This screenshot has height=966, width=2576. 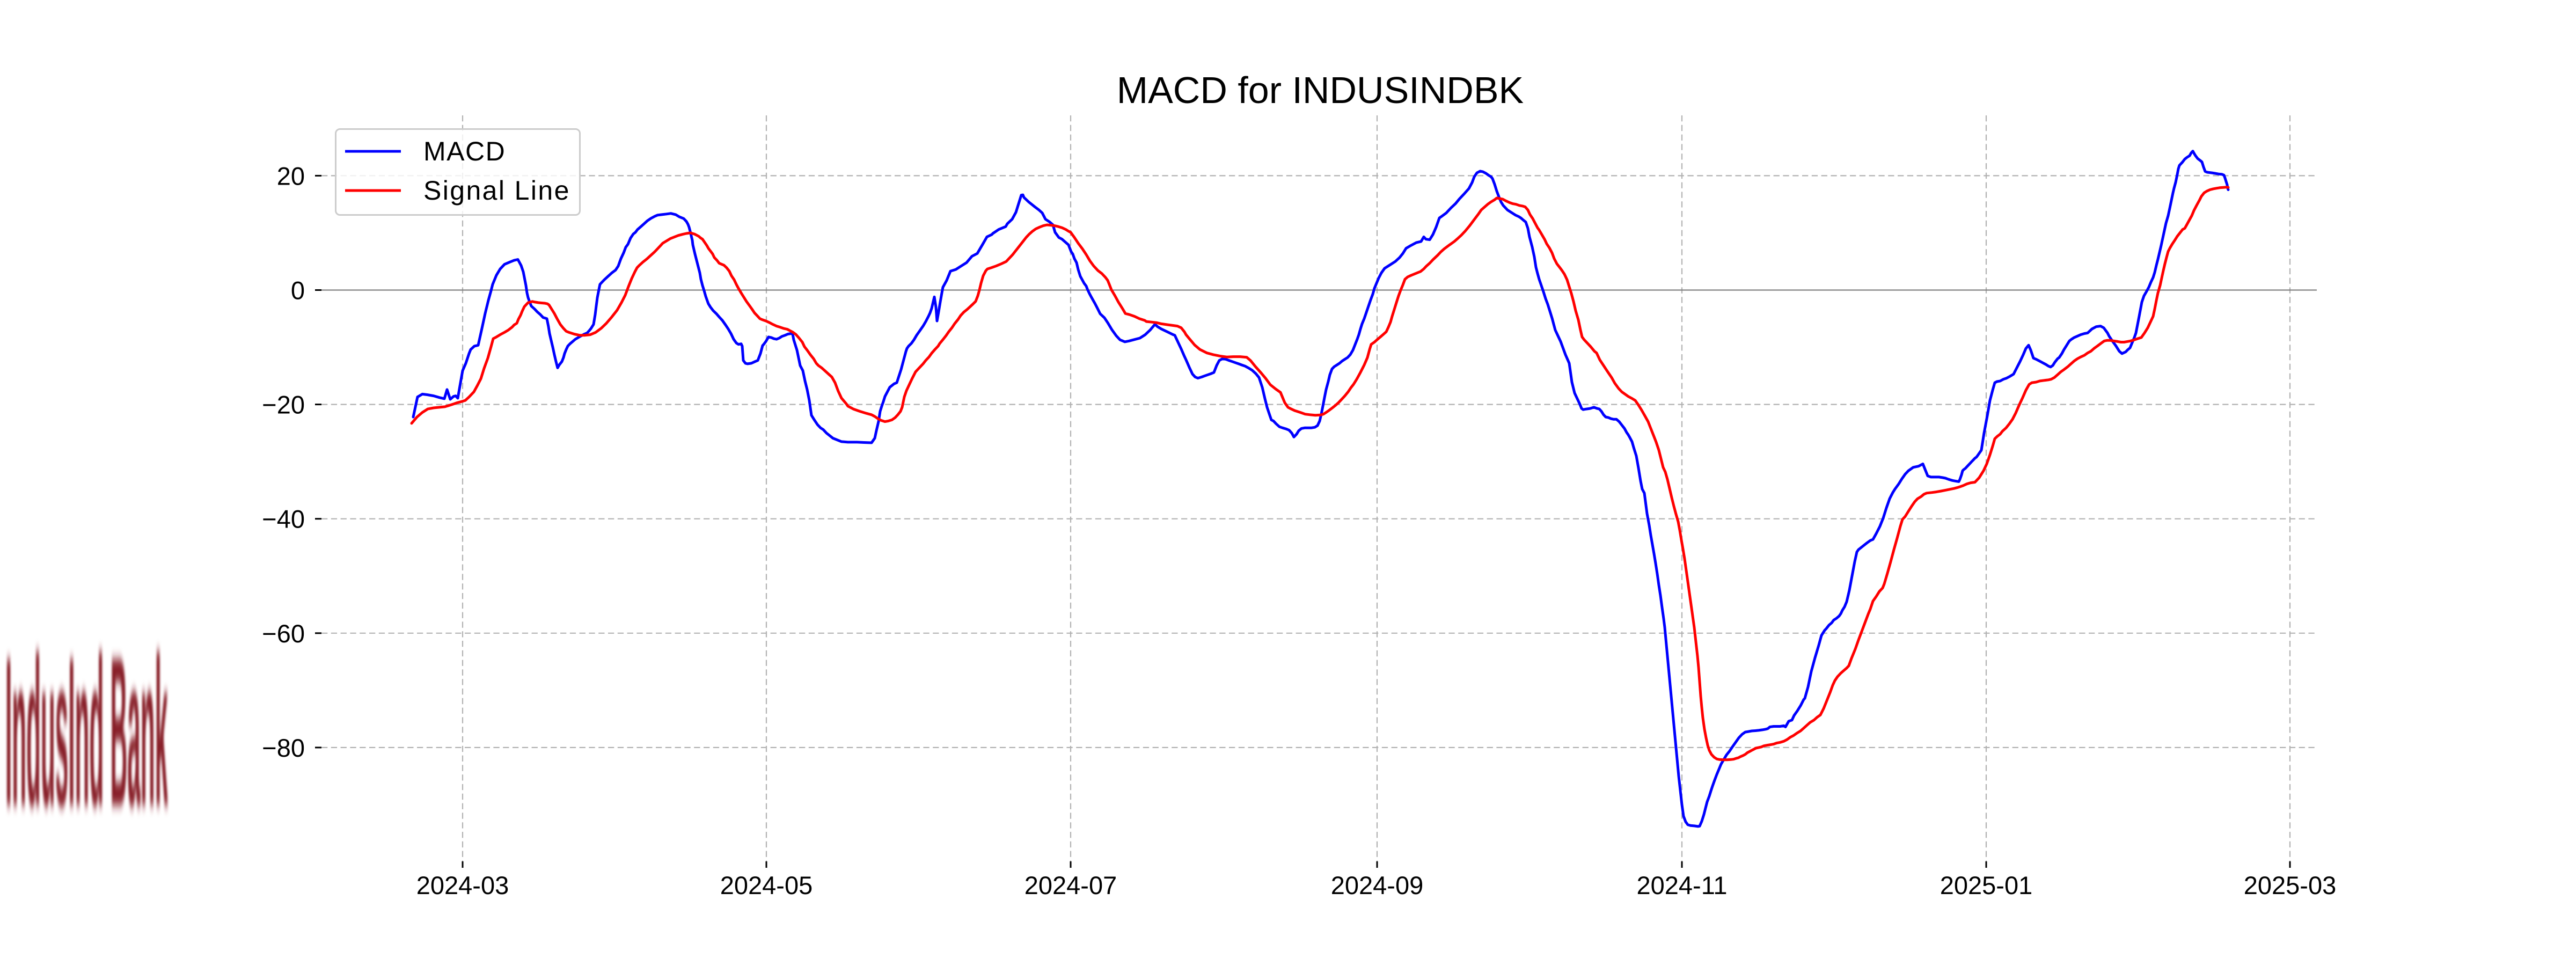 I want to click on svg-text: MACD for INDUSINDBK, so click(x=1320, y=90).